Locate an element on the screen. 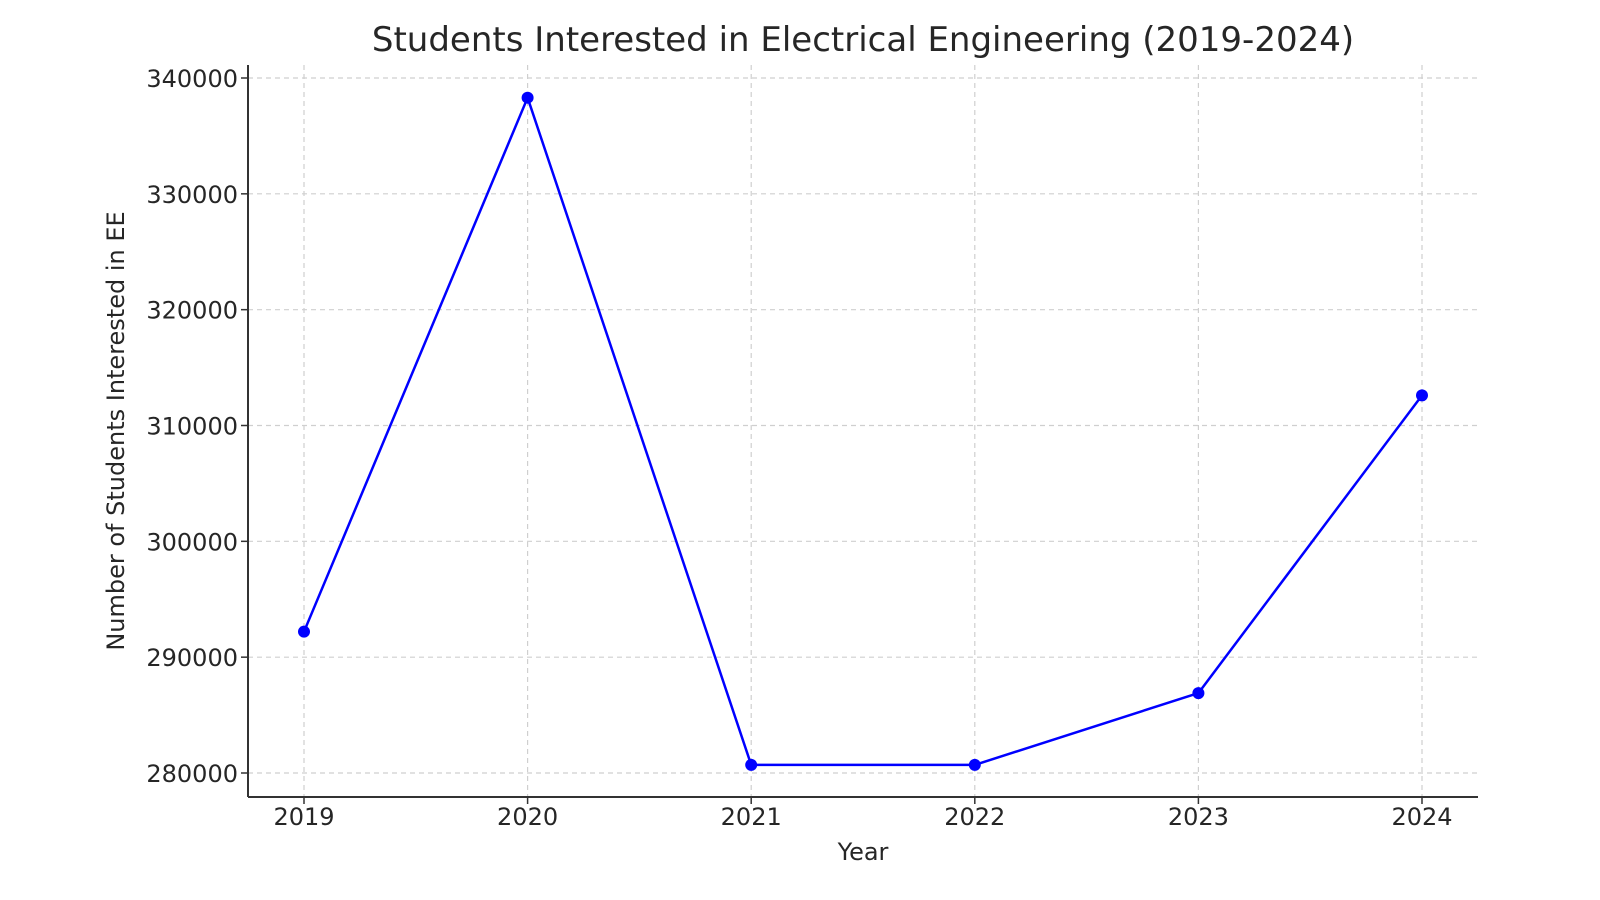 The height and width of the screenshot is (900, 1600). y-tick-label: 340000 is located at coordinates (192, 79).